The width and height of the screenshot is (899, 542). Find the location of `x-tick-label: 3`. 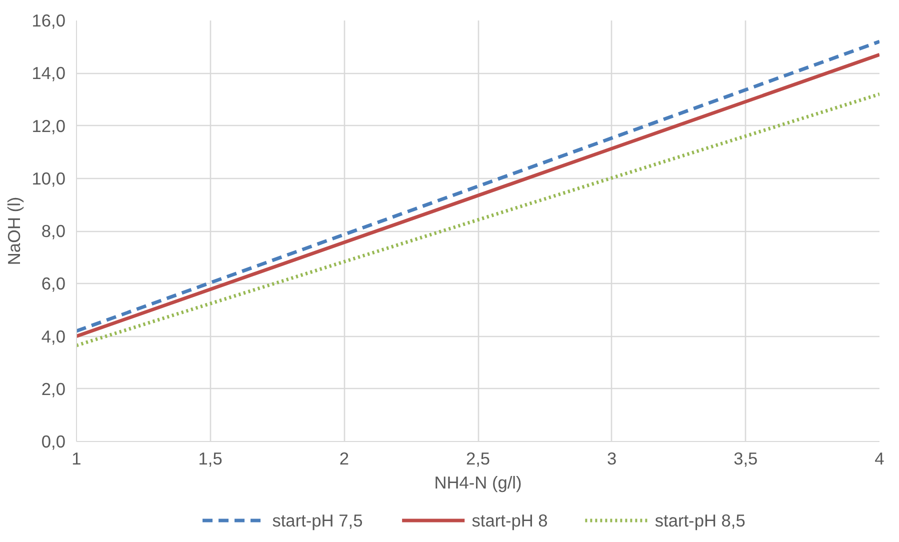

x-tick-label: 3 is located at coordinates (612, 458).